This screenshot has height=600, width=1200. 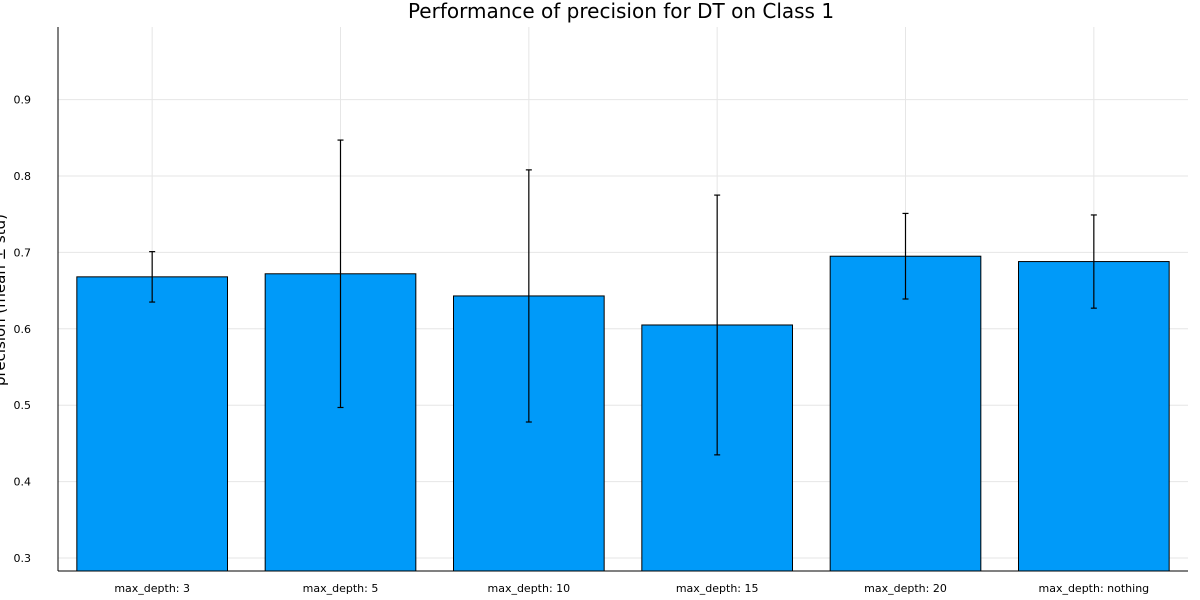 What do you see at coordinates (23, 482) in the screenshot?
I see `y-tick-label: 0.4` at bounding box center [23, 482].